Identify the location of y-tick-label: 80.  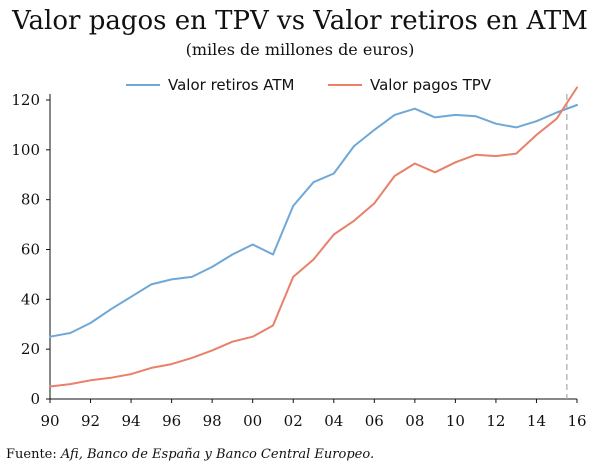
(30, 200).